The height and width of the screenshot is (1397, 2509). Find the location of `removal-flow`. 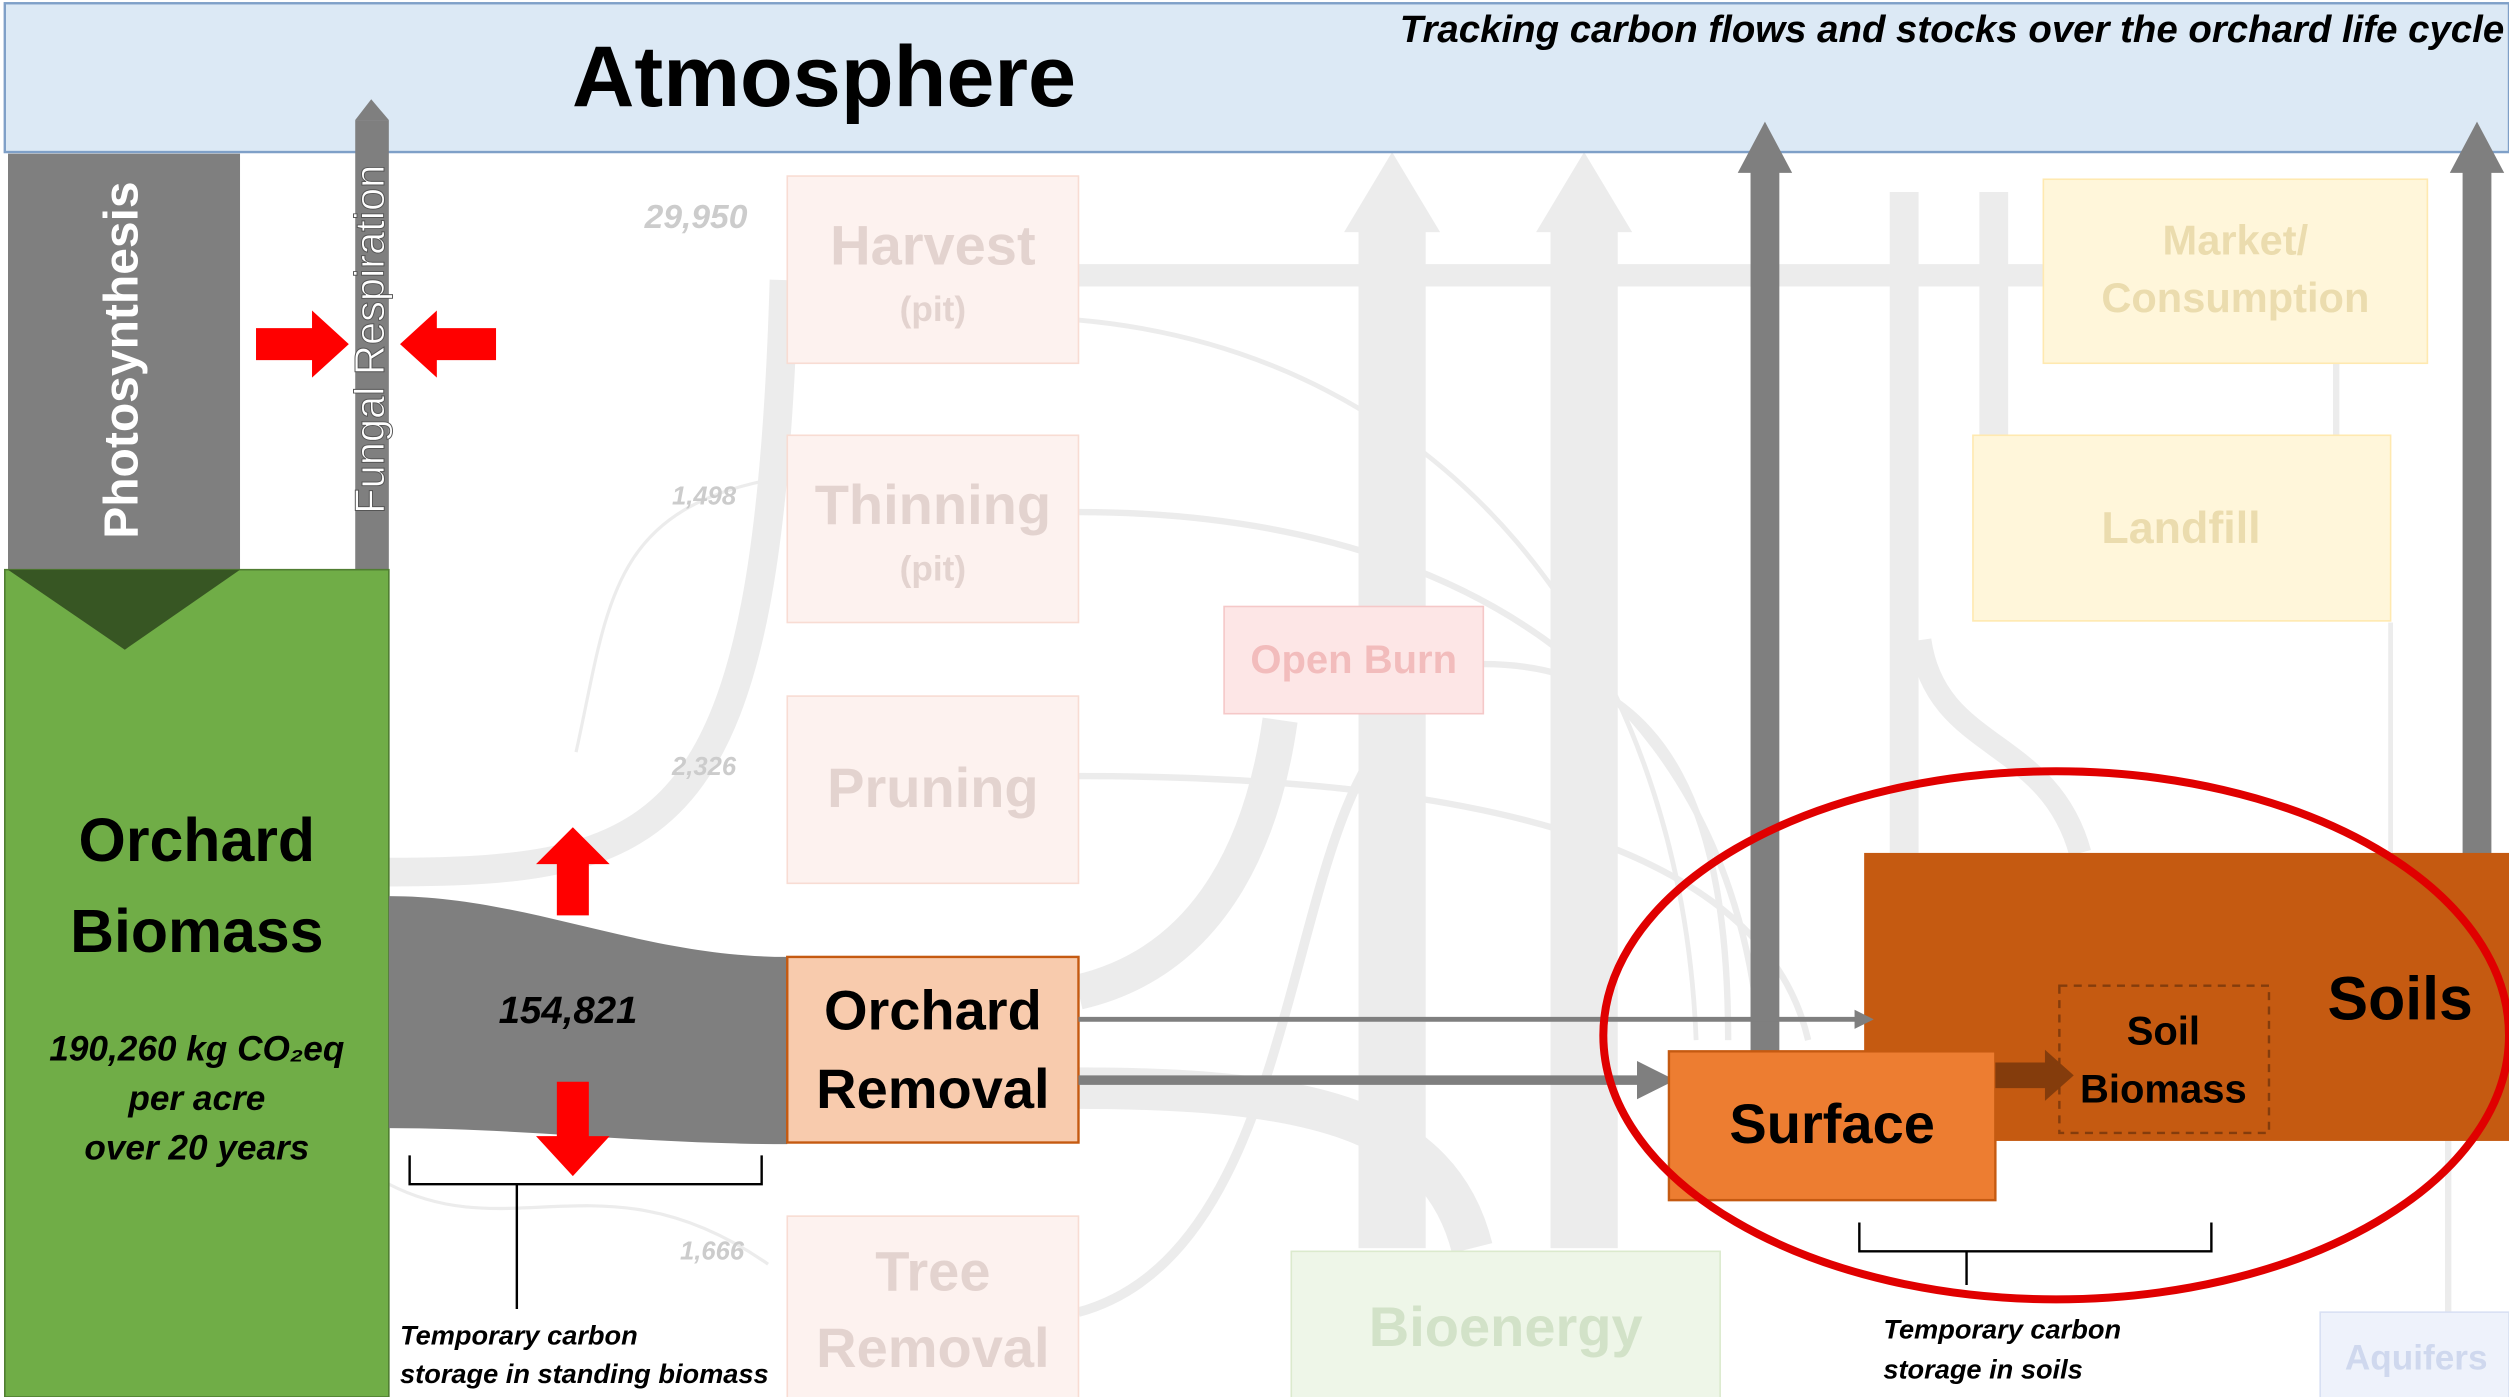

removal-flow is located at coordinates (588, 1020).